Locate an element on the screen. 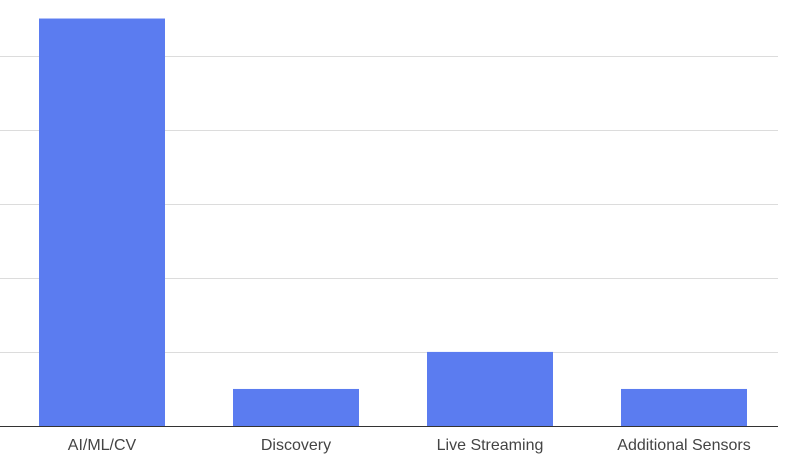 This screenshot has height=476, width=797. x-tick-label: AI/ML/CV is located at coordinates (102, 445).